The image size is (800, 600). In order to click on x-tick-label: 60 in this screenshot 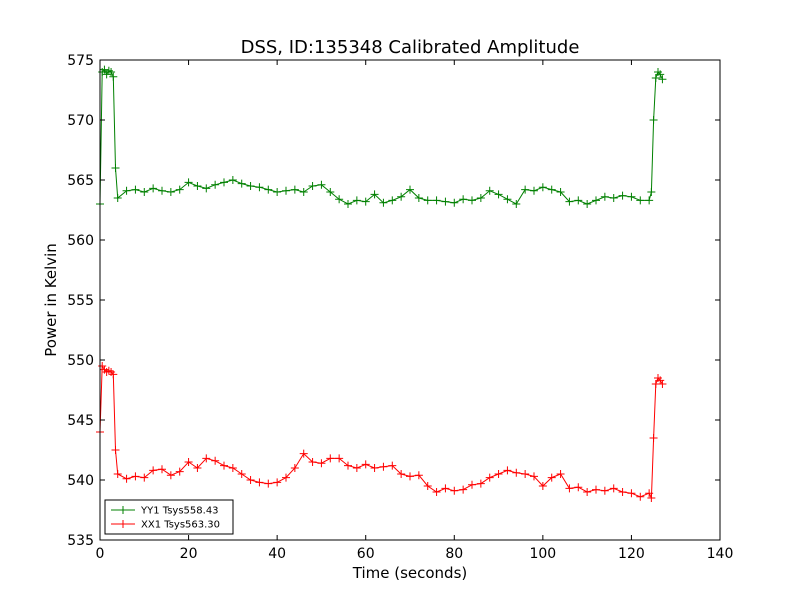, I will do `click(366, 554)`.